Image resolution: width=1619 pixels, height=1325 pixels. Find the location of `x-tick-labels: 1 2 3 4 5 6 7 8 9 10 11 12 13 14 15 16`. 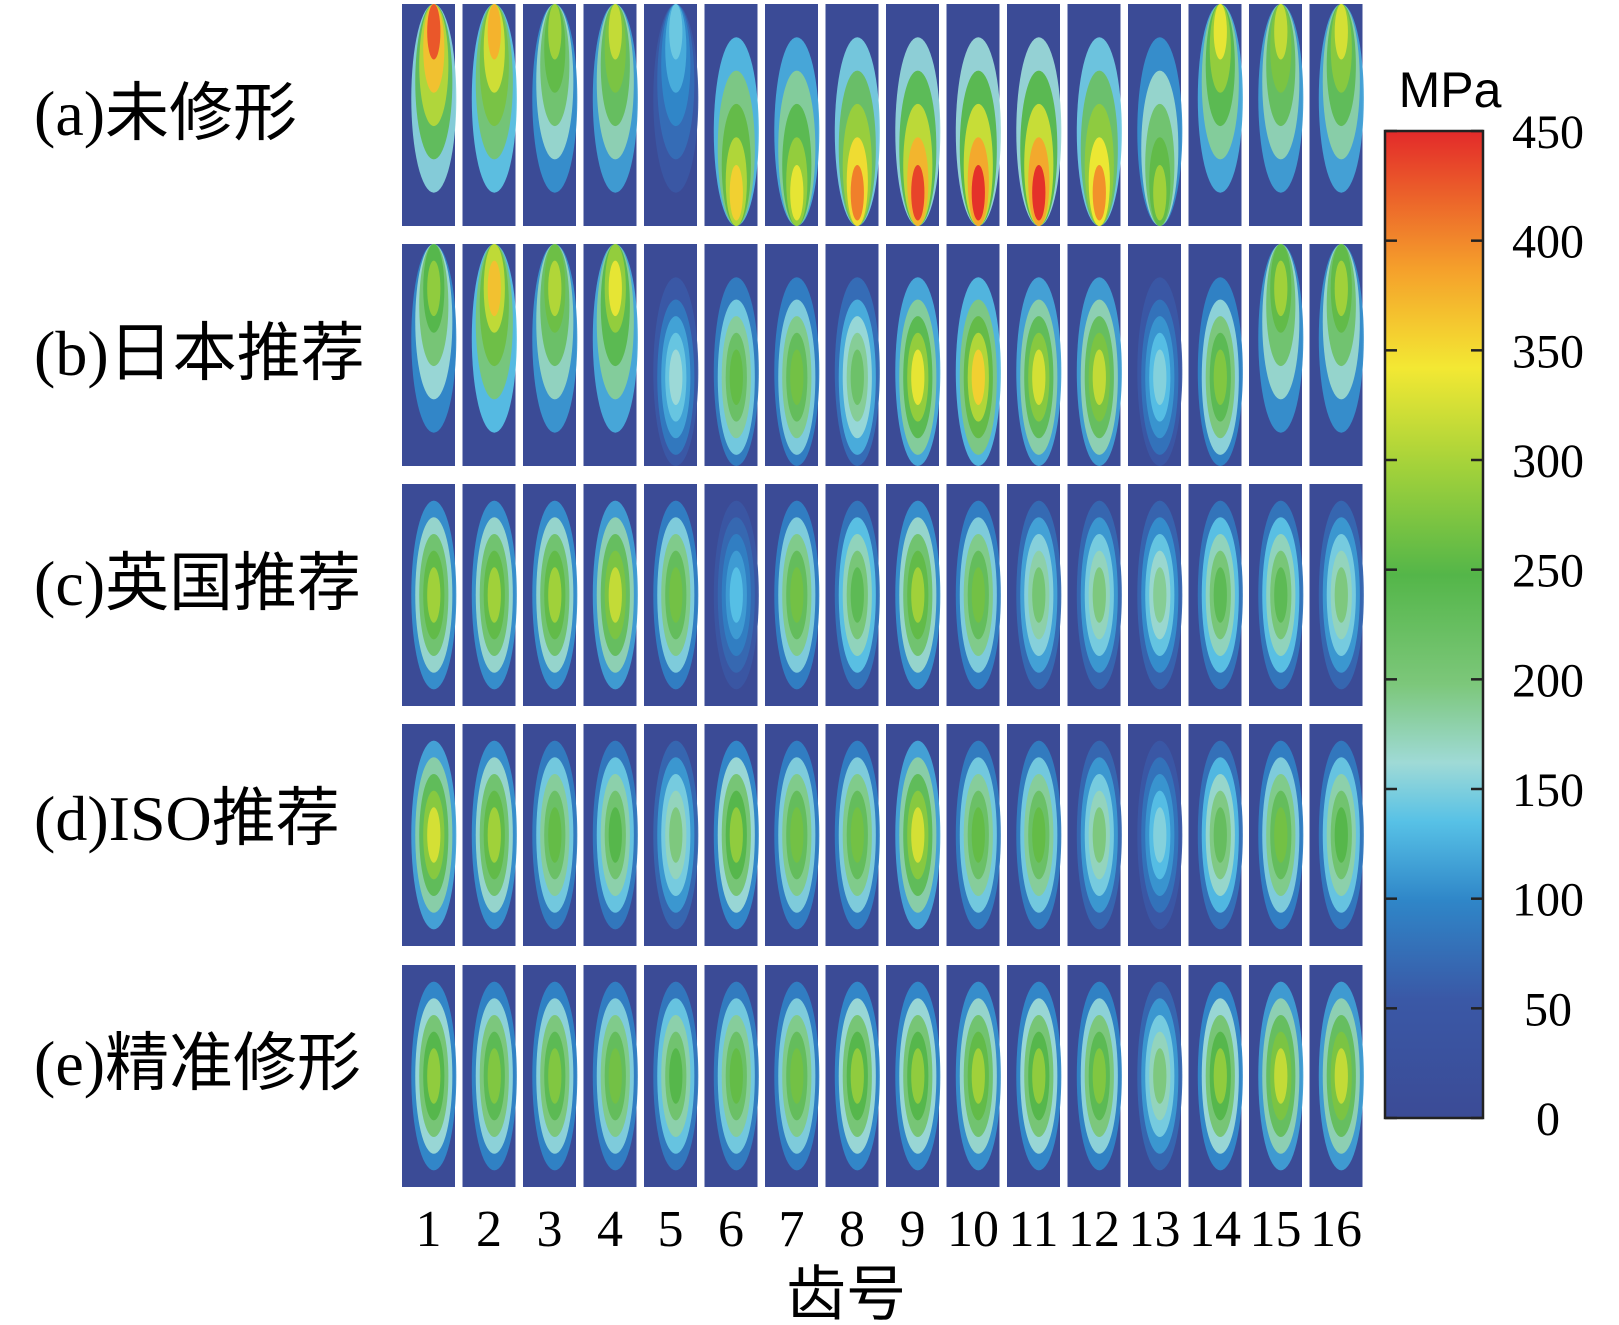

x-tick-labels: 1 2 3 4 5 6 7 8 9 10 11 12 13 14 15 16 is located at coordinates (889, 1229).